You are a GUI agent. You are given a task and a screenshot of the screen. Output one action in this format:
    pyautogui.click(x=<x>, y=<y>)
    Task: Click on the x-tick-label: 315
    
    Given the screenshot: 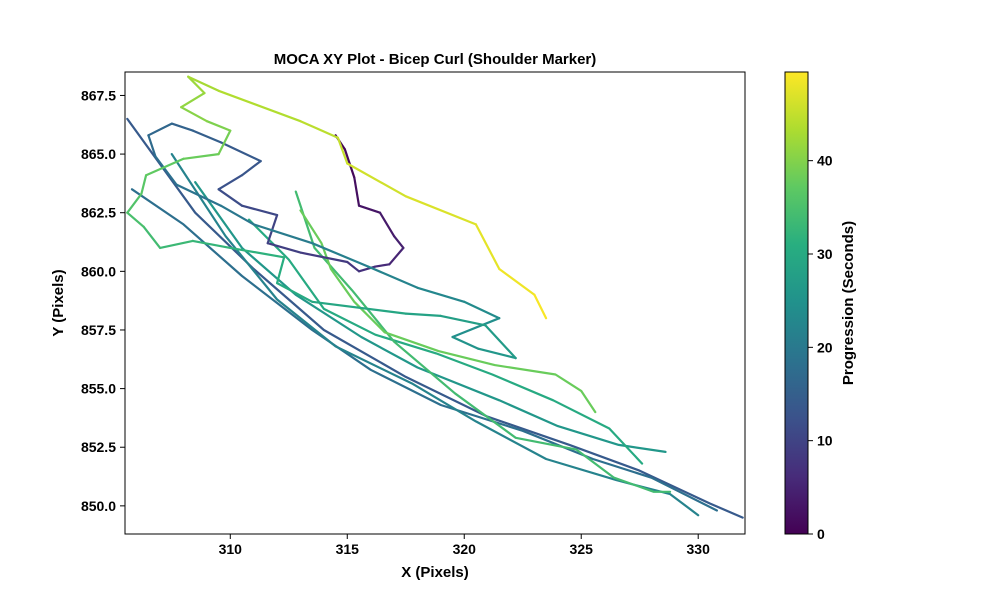 What is the action you would take?
    pyautogui.click(x=348, y=549)
    